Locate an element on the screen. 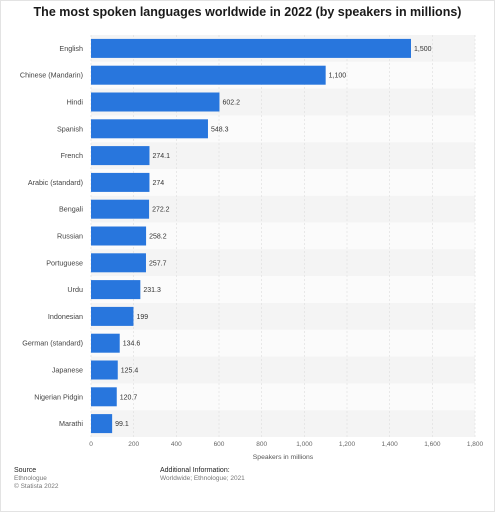 This screenshot has width=495, height=512. additional-info-text: Worldwide; Ethnologue; 2021 is located at coordinates (202, 478).